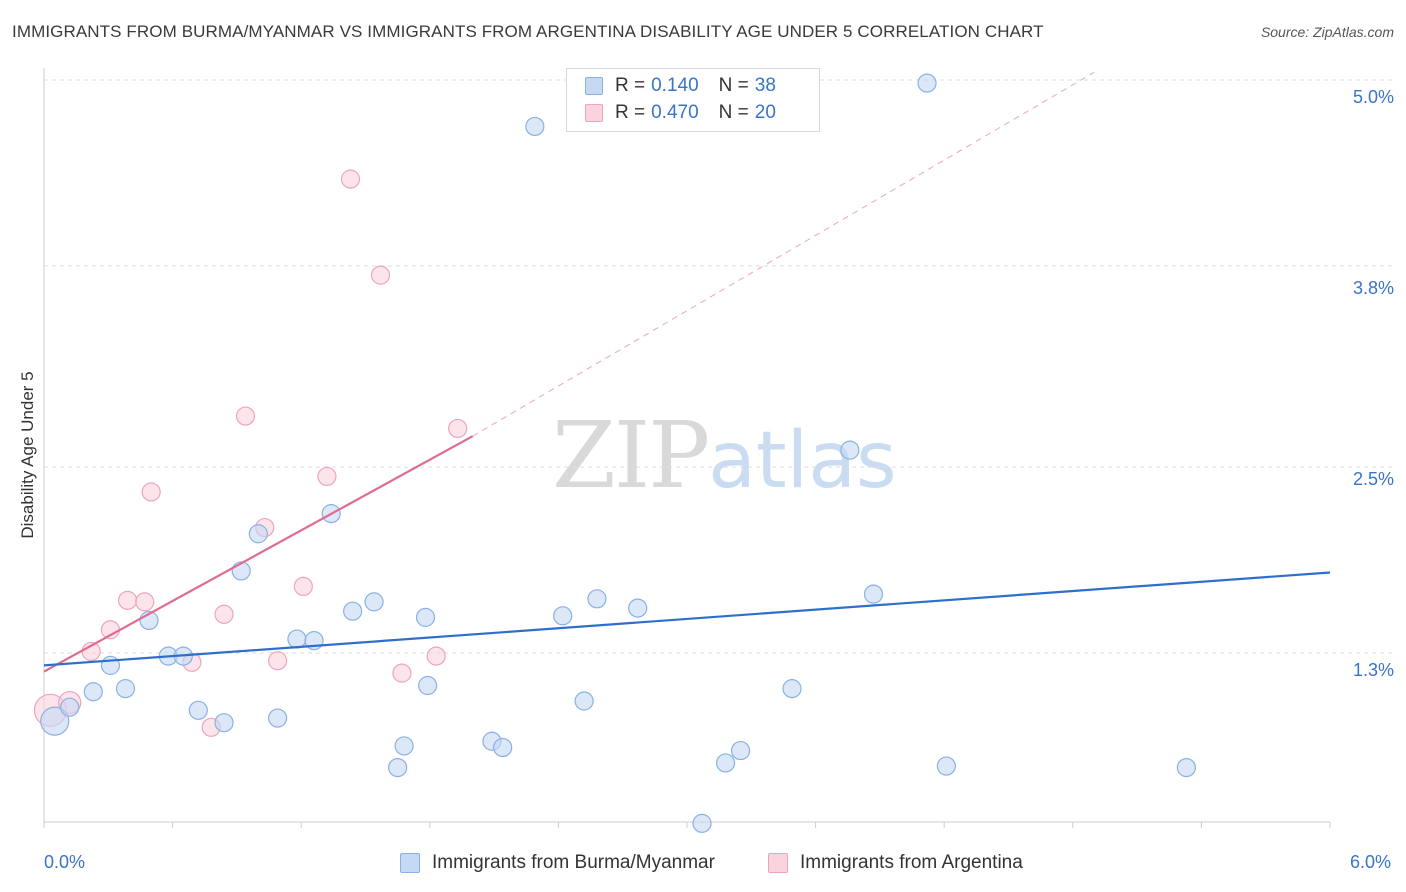 Image resolution: width=1406 pixels, height=892 pixels. What do you see at coordinates (693, 100) in the screenshot?
I see `correlation-legend: R = 0.140 N = 38 R = 0.470 N = 20` at bounding box center [693, 100].